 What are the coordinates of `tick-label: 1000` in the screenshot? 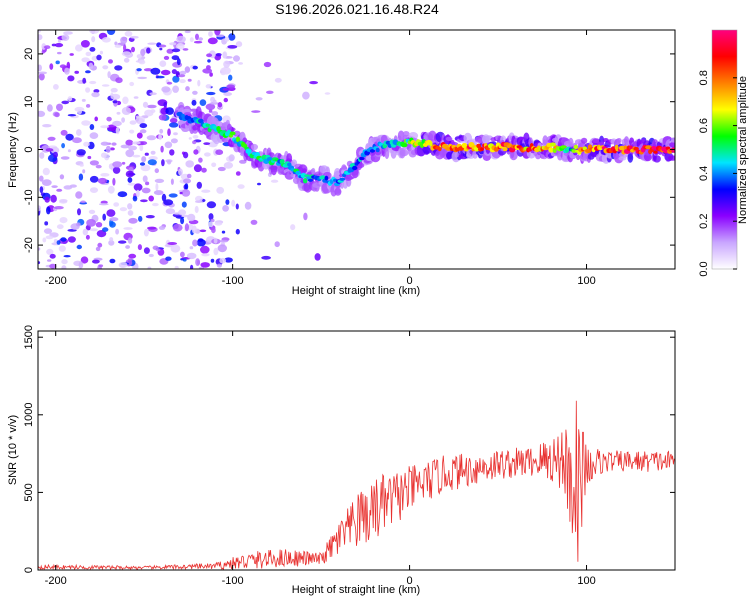 It's located at (29, 415).